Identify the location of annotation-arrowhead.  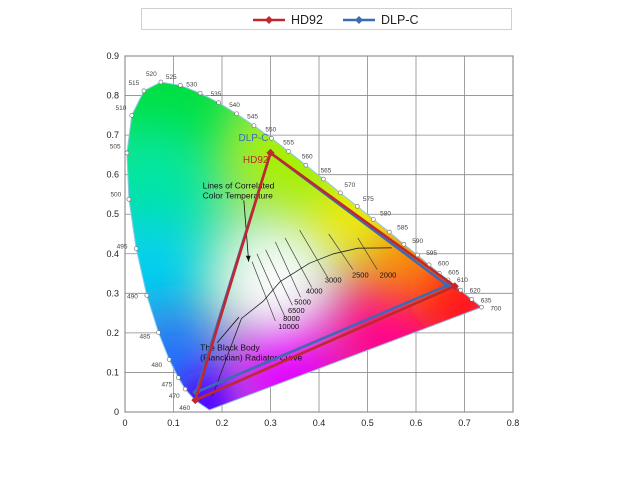
(248, 258).